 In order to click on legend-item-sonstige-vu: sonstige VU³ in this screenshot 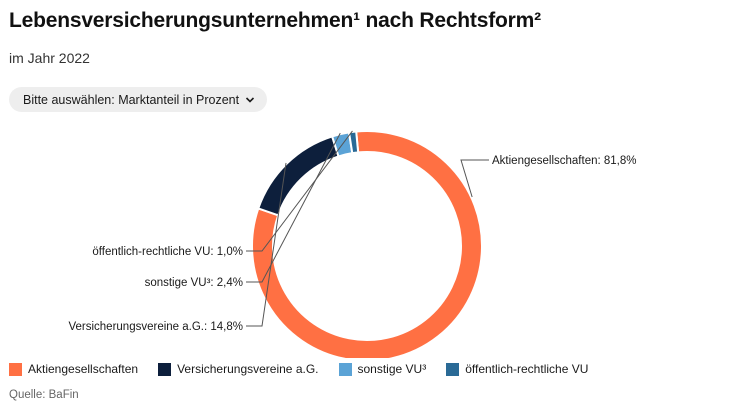, I will do `click(382, 369)`.